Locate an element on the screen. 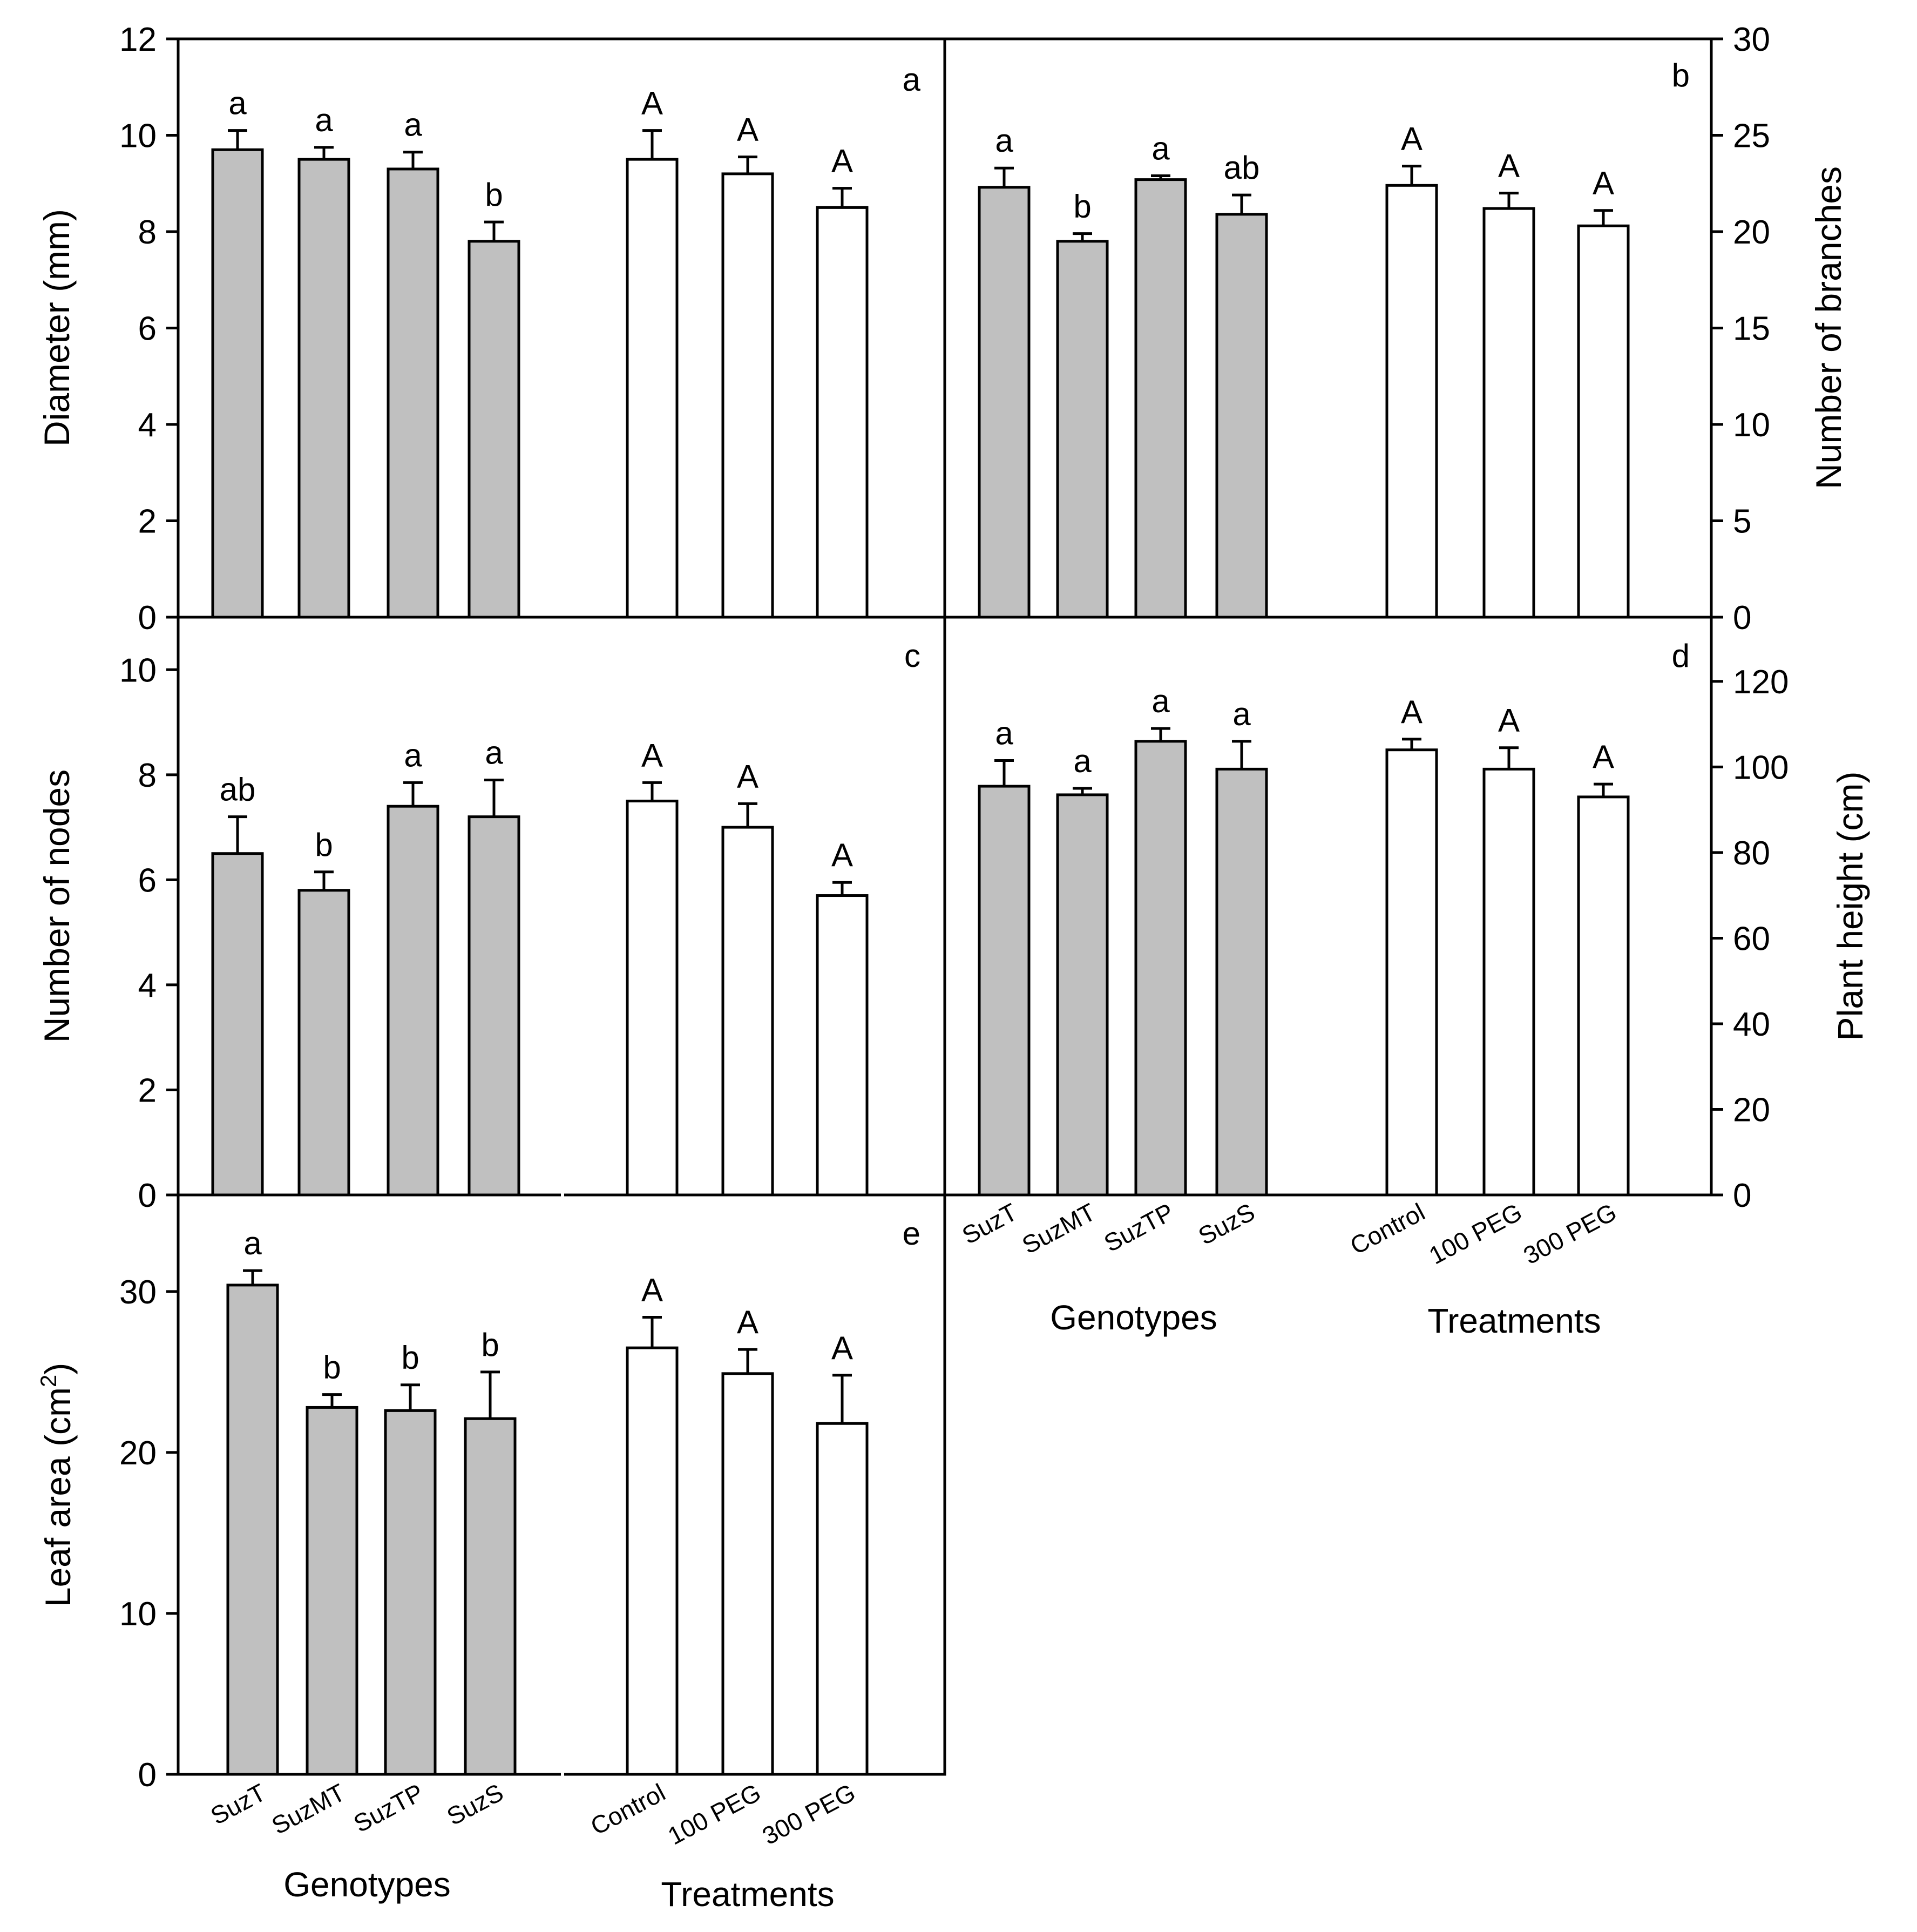 The image size is (1917, 1932). sig-letter-c-0-1: b is located at coordinates (324, 845).